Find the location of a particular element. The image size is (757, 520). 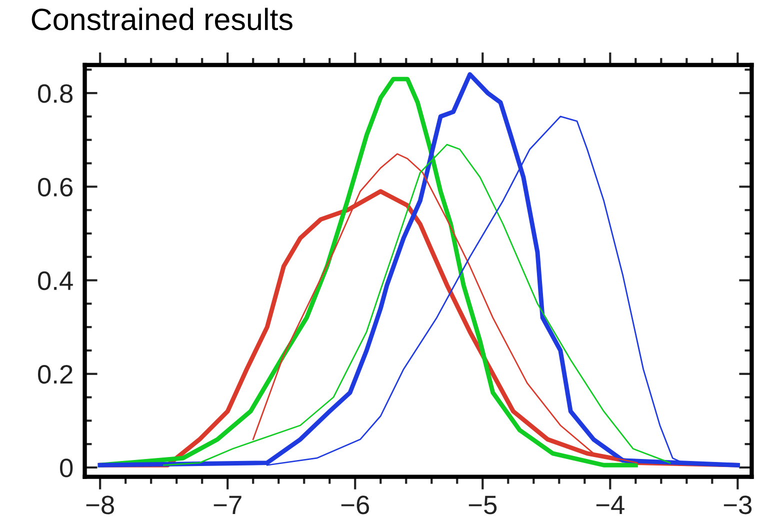

x-tick-label: −4 is located at coordinates (610, 505).